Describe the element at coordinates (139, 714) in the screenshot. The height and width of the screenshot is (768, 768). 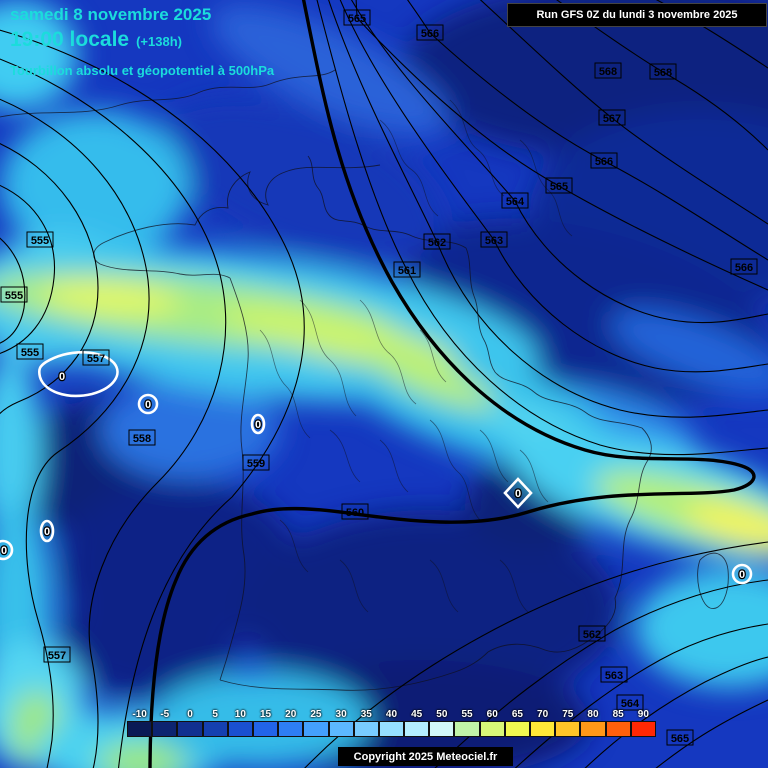
I see `legend-tick-label: -10` at that location.